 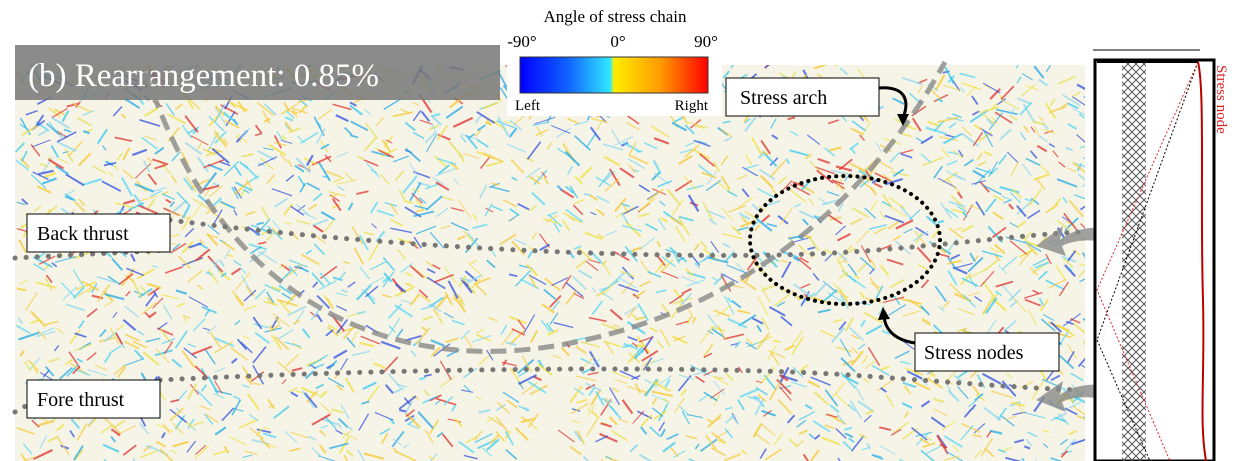 I want to click on colorbar-left-label: Left, so click(x=528, y=106).